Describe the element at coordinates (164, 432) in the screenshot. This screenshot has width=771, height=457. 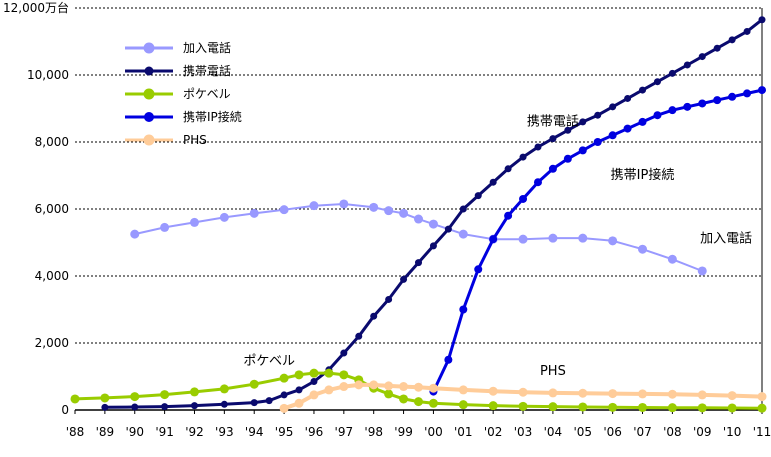
I see `x-tick-label: '91` at that location.